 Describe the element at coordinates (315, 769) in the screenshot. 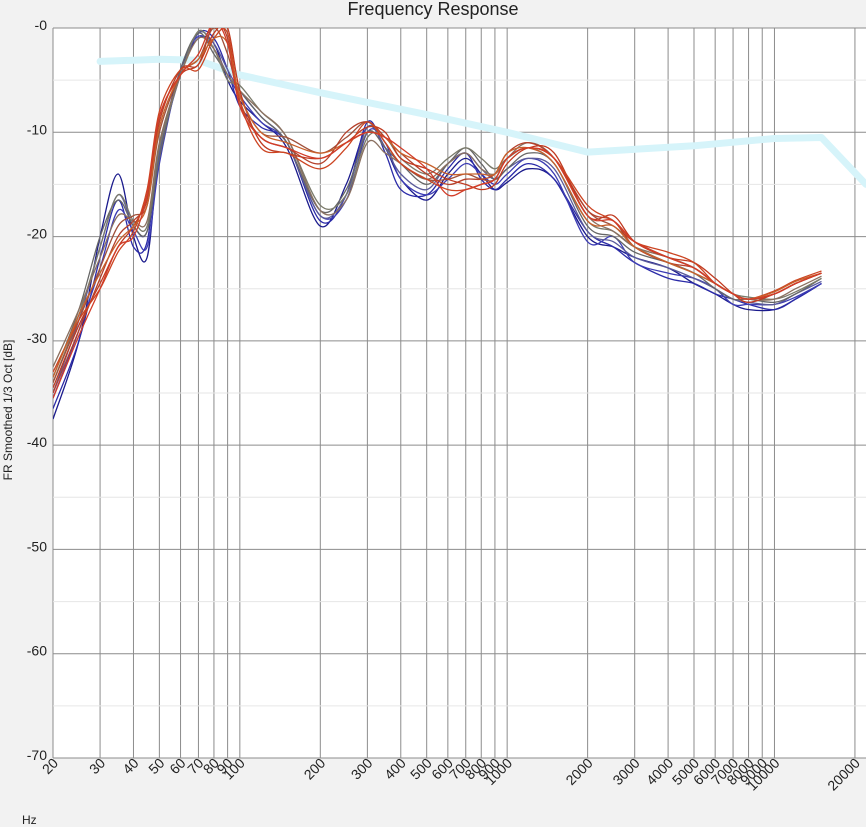

I see `x-tick-label: 200` at that location.